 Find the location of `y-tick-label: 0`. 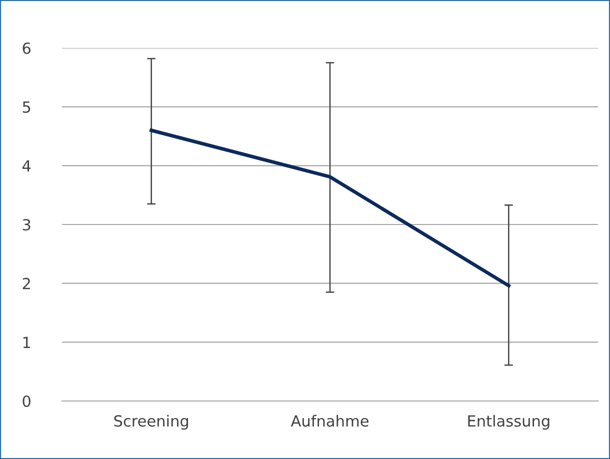

y-tick-label: 0 is located at coordinates (26, 401).